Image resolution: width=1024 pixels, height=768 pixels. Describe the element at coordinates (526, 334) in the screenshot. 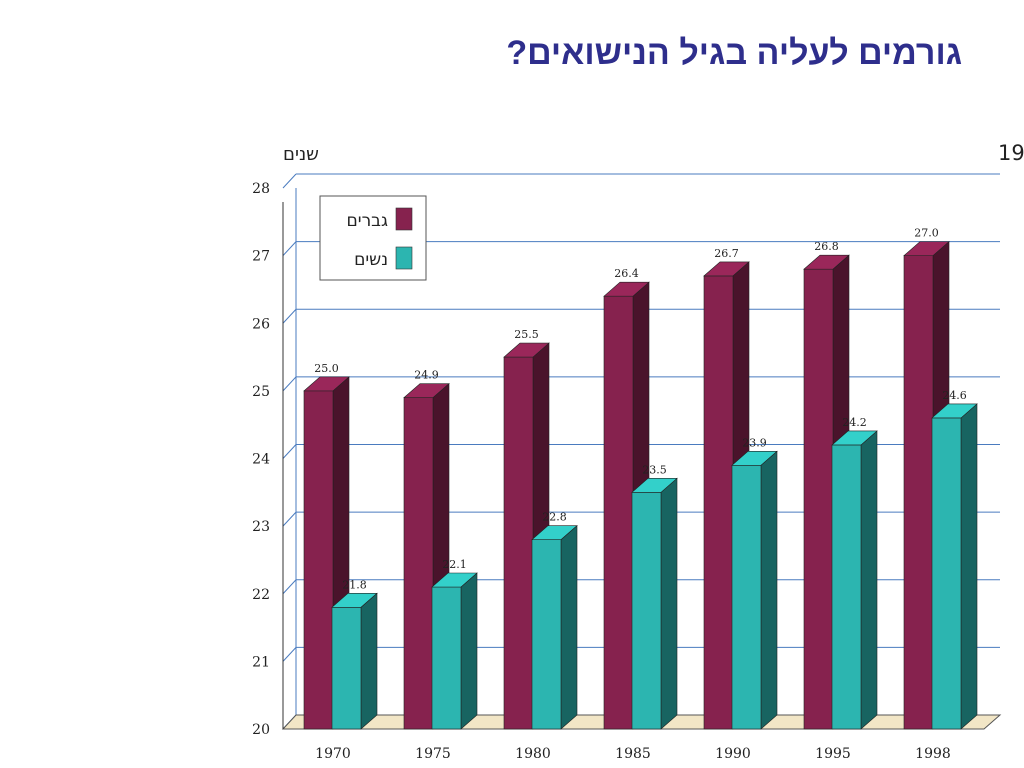

I see `data-label: 25.5` at that location.